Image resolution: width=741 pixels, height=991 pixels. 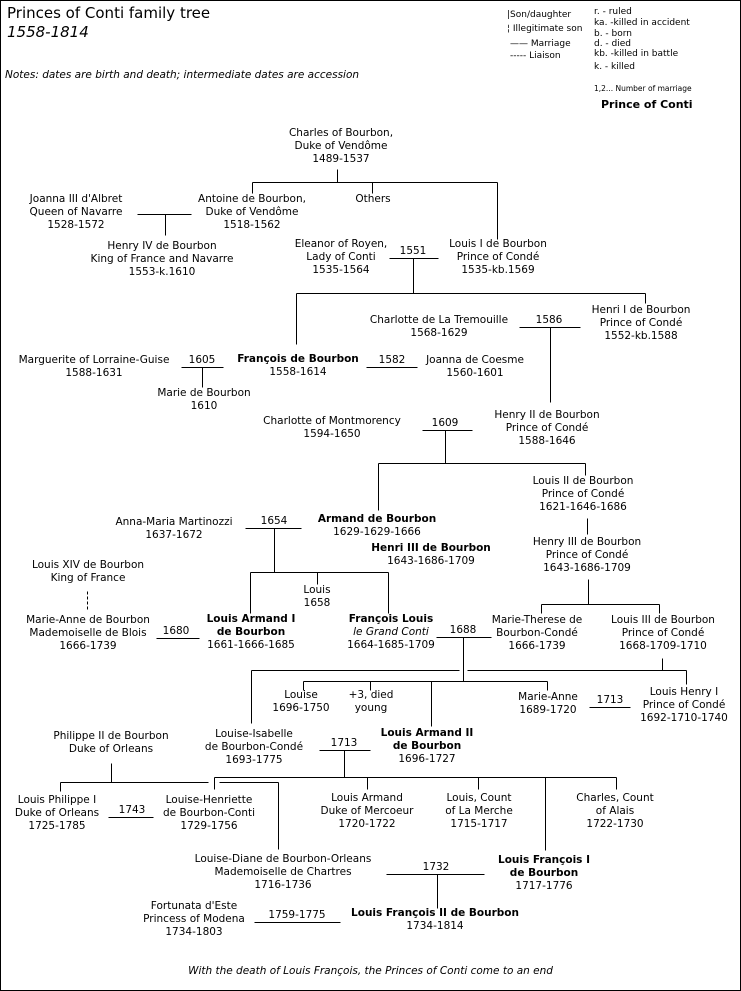 I want to click on person-node: Charles, Count of Alais 1722-1730, so click(x=614, y=811).